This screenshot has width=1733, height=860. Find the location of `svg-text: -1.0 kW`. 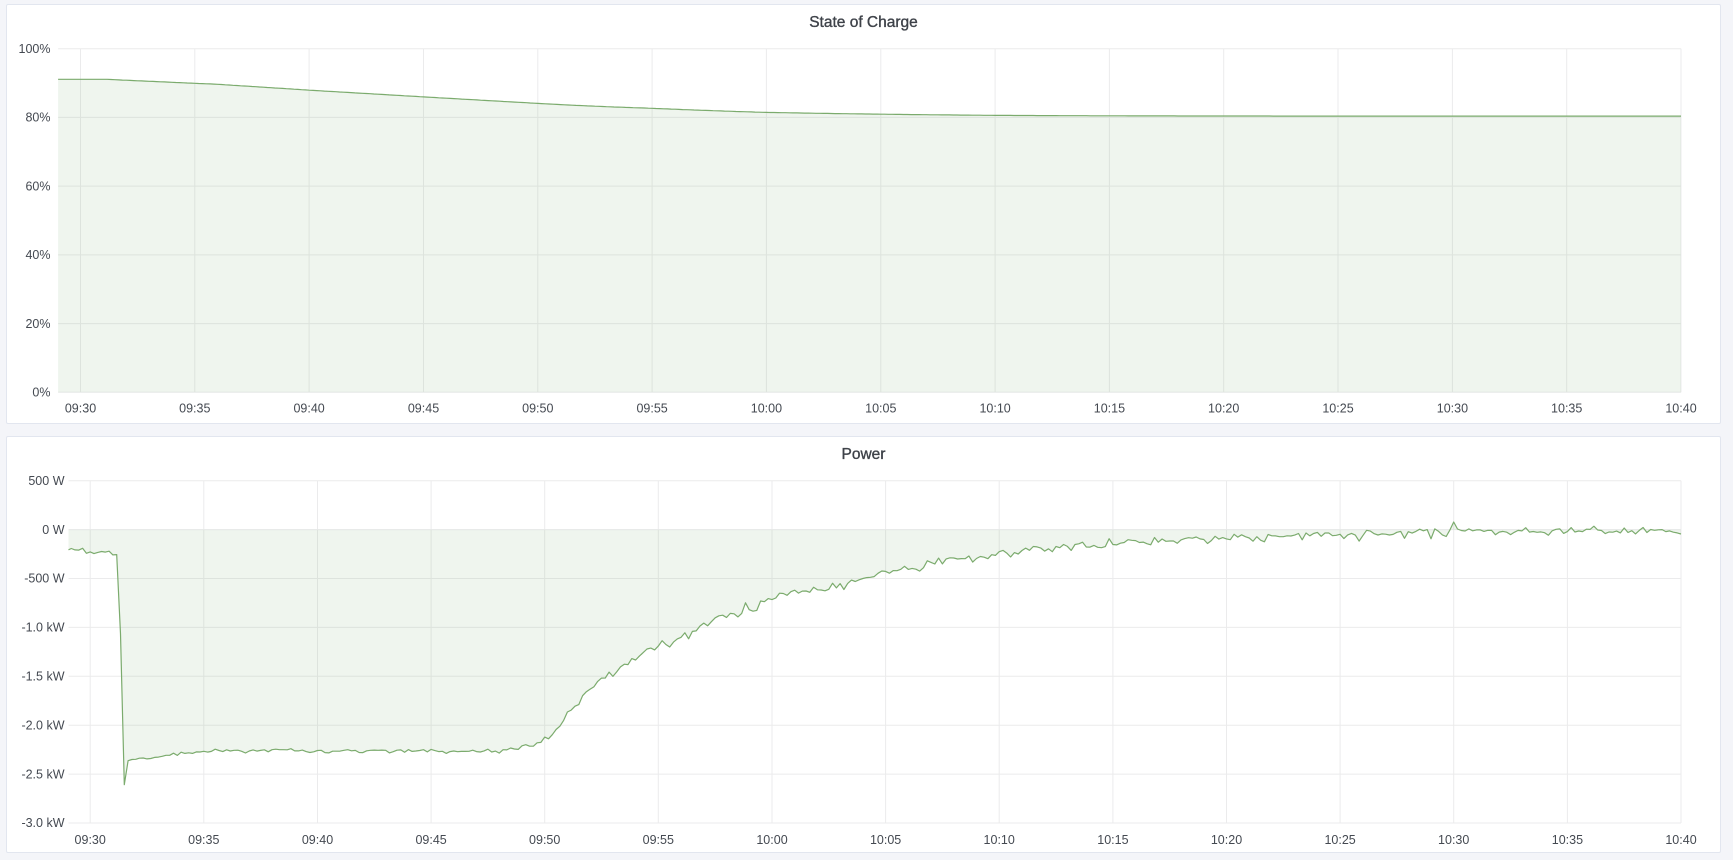

svg-text: -1.0 kW is located at coordinates (42, 628).